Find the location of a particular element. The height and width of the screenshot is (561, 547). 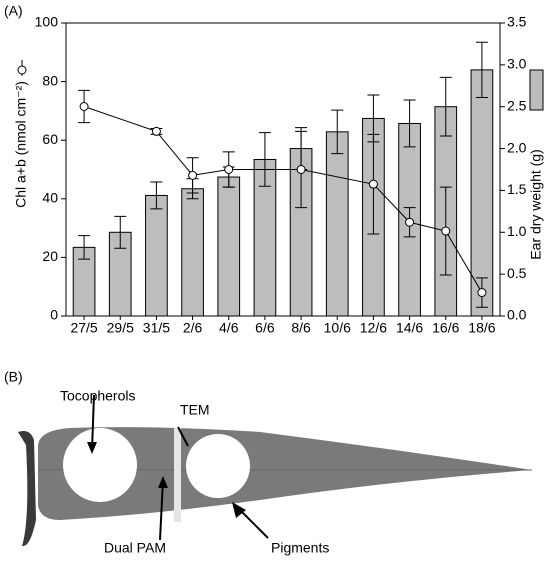

y-tick-label: 0 is located at coordinates (54, 315).